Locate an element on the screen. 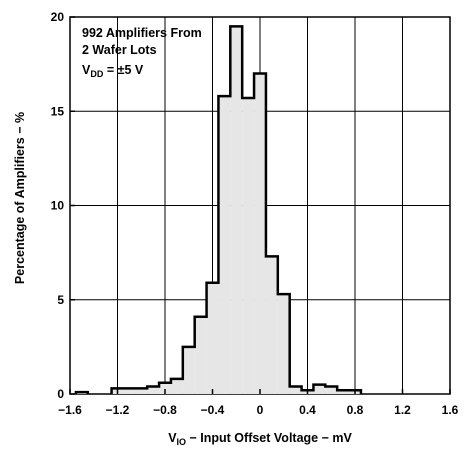 The height and width of the screenshot is (450, 465). x-tick-labels: −1.6 −1.2 −0.8 −0.4 0 0.4 0.8 1.2 1.6 is located at coordinates (258, 410).